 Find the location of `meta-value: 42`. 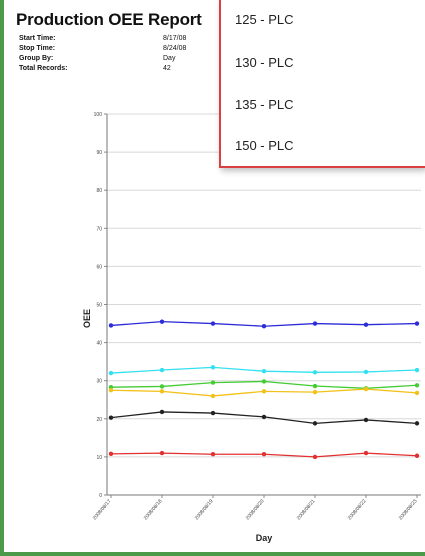

meta-value: 42 is located at coordinates (167, 68).